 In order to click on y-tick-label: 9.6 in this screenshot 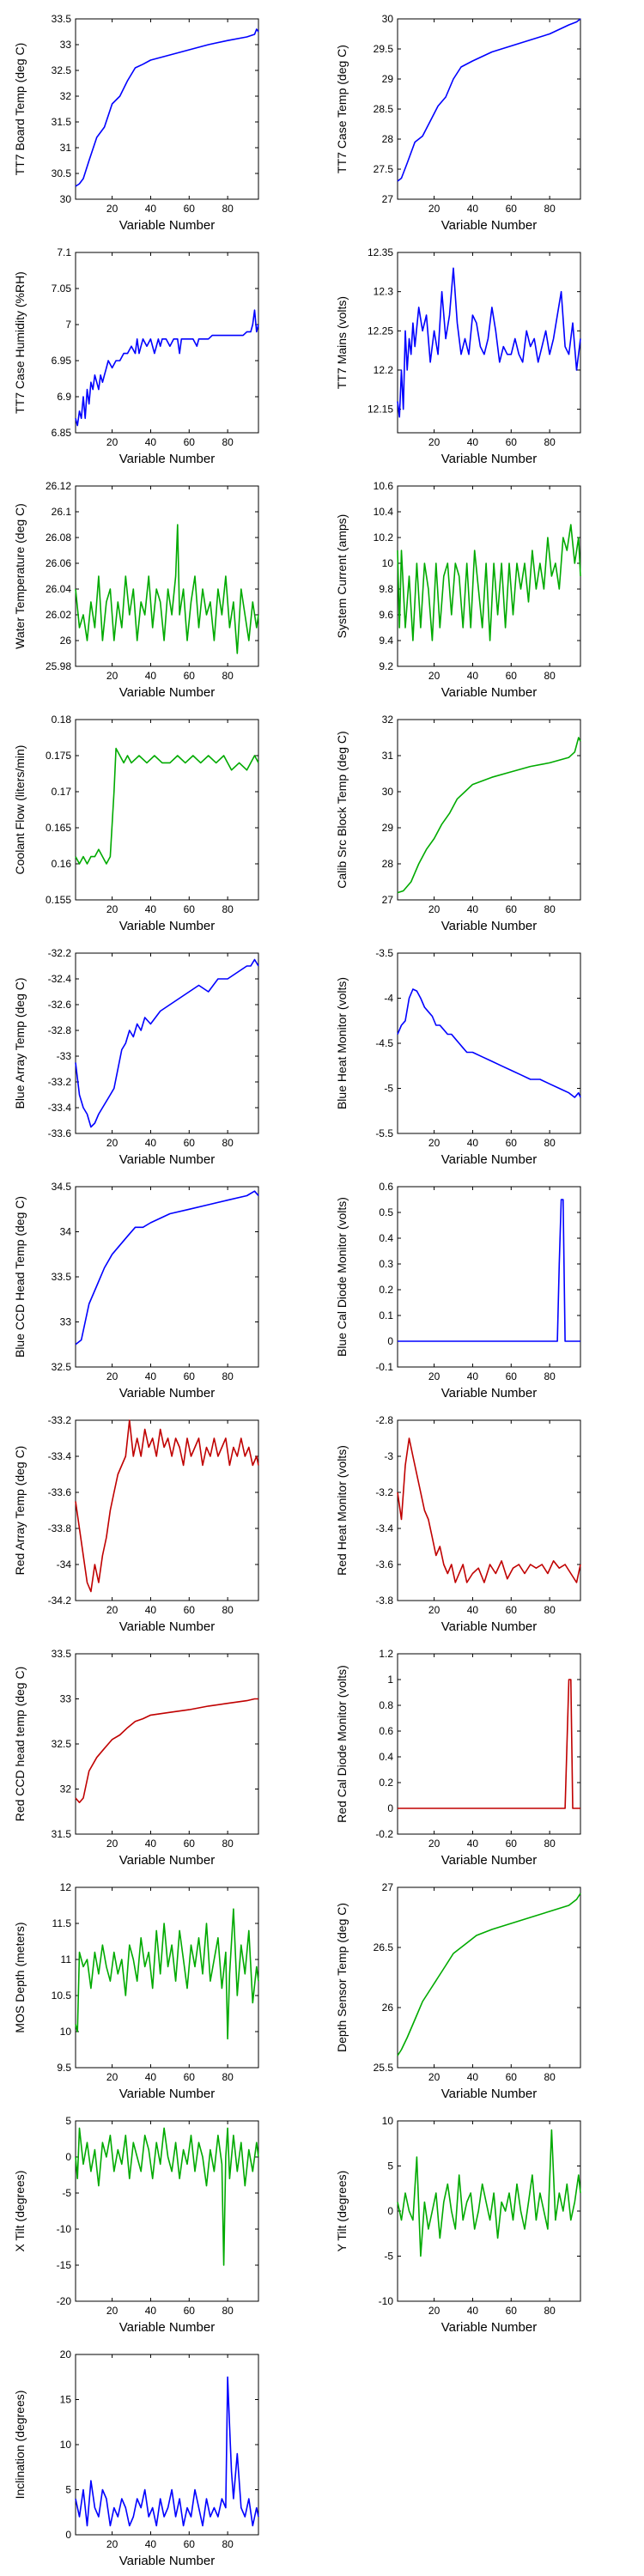, I will do `click(386, 615)`.